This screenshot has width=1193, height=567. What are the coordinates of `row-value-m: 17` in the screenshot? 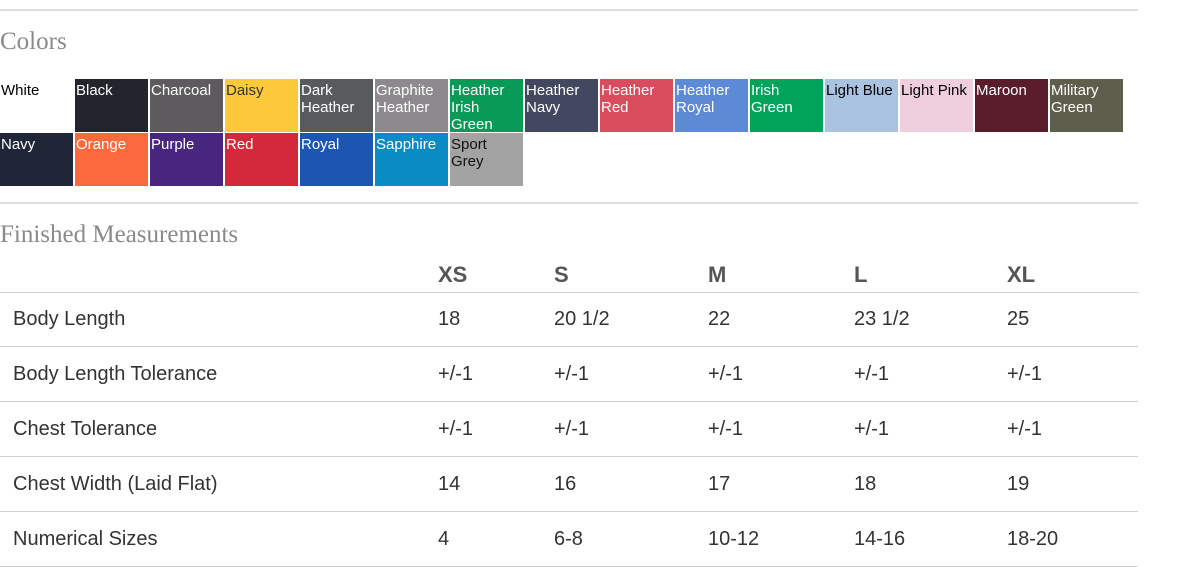 It's located at (719, 484).